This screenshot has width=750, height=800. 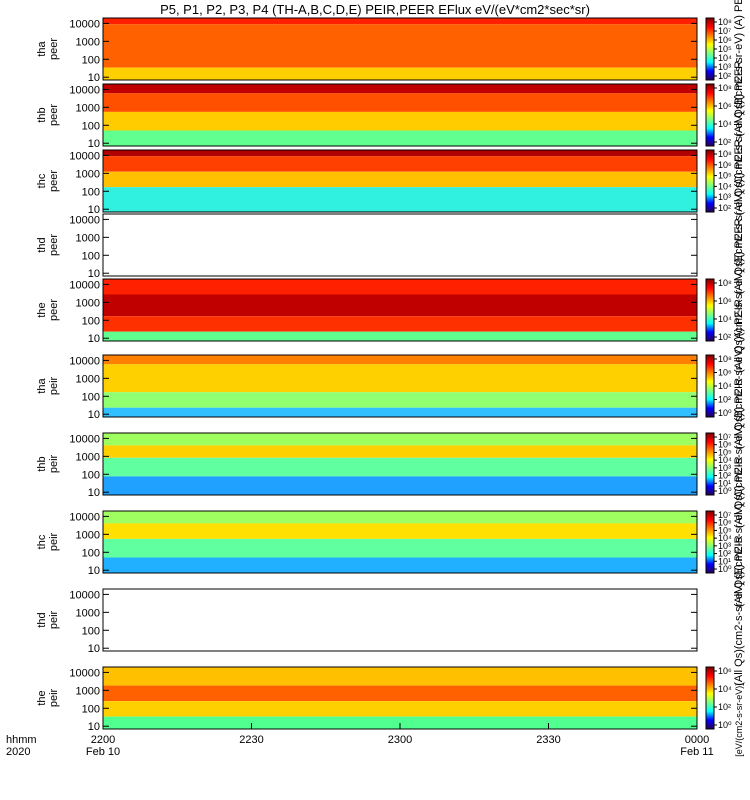 I want to click on ytick-label-thc_peer-10: 10, so click(x=94, y=210).